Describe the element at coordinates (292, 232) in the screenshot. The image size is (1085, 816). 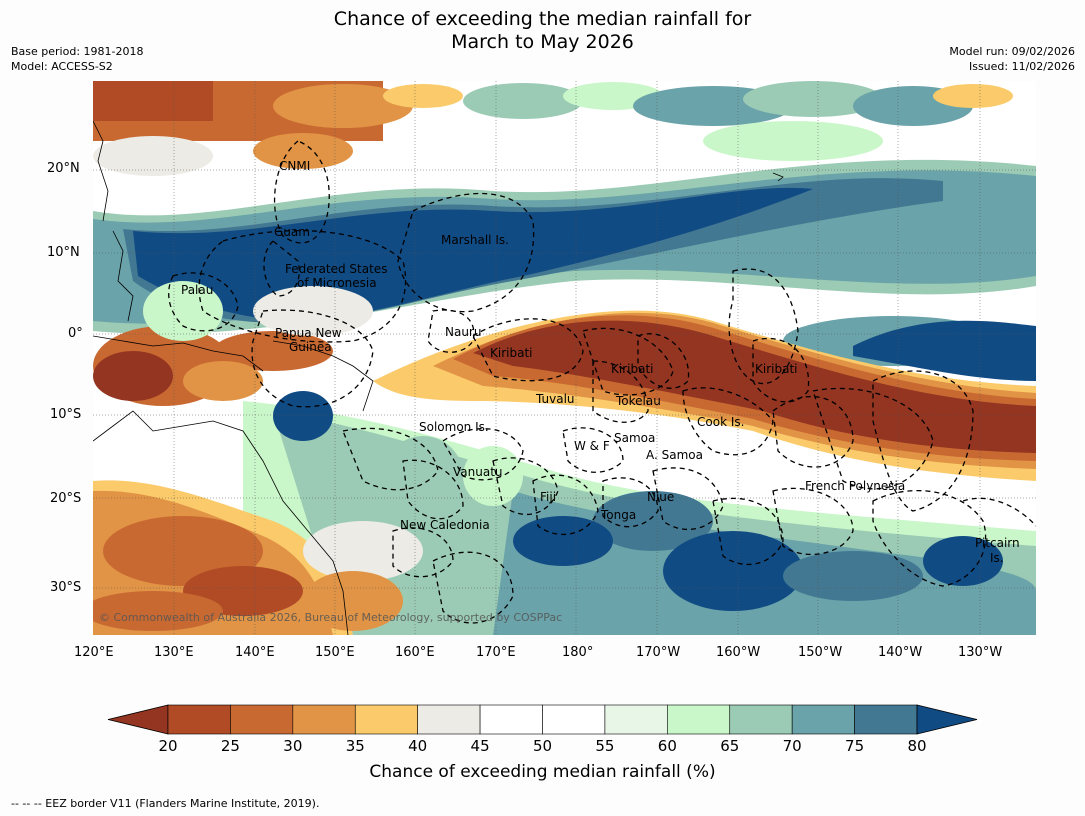
I see `label-guam: Guam` at that location.